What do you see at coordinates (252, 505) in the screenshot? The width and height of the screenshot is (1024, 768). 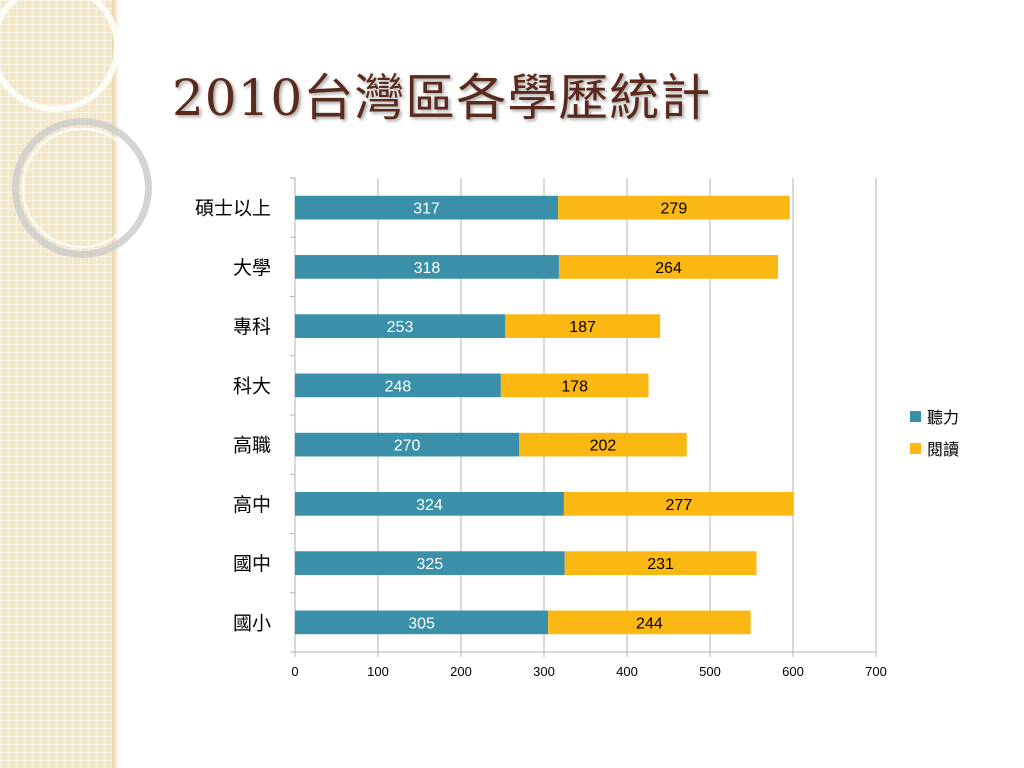 I see `category-label: 高中` at bounding box center [252, 505].